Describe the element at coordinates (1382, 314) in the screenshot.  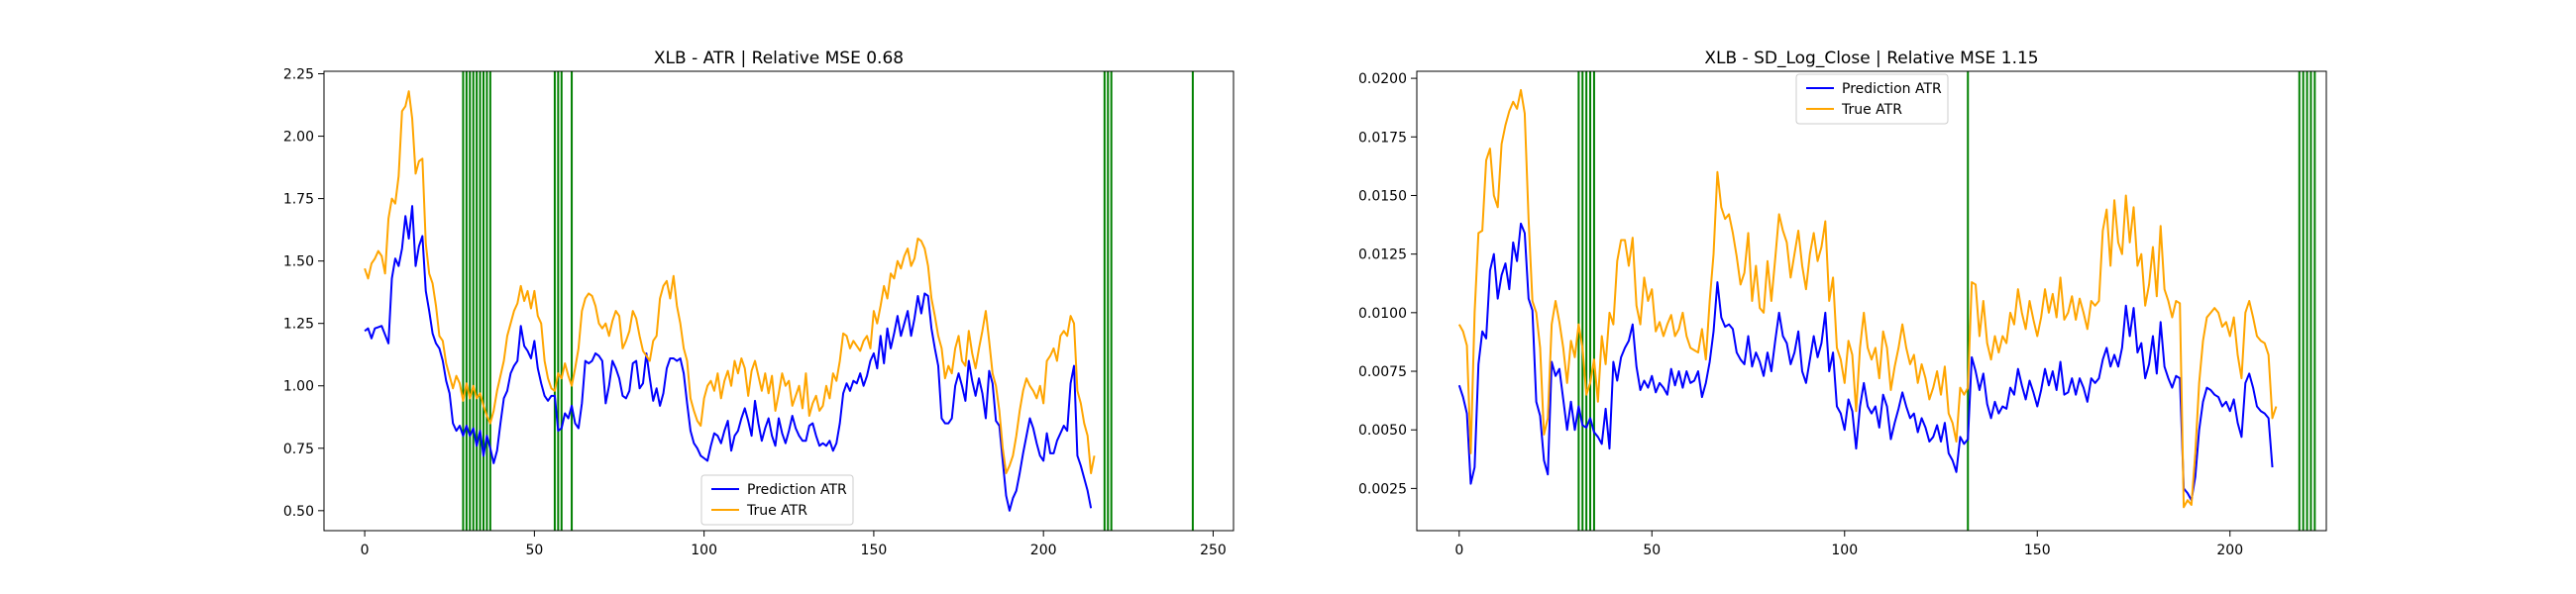
I see `y-tick-label: 0.0100` at that location.